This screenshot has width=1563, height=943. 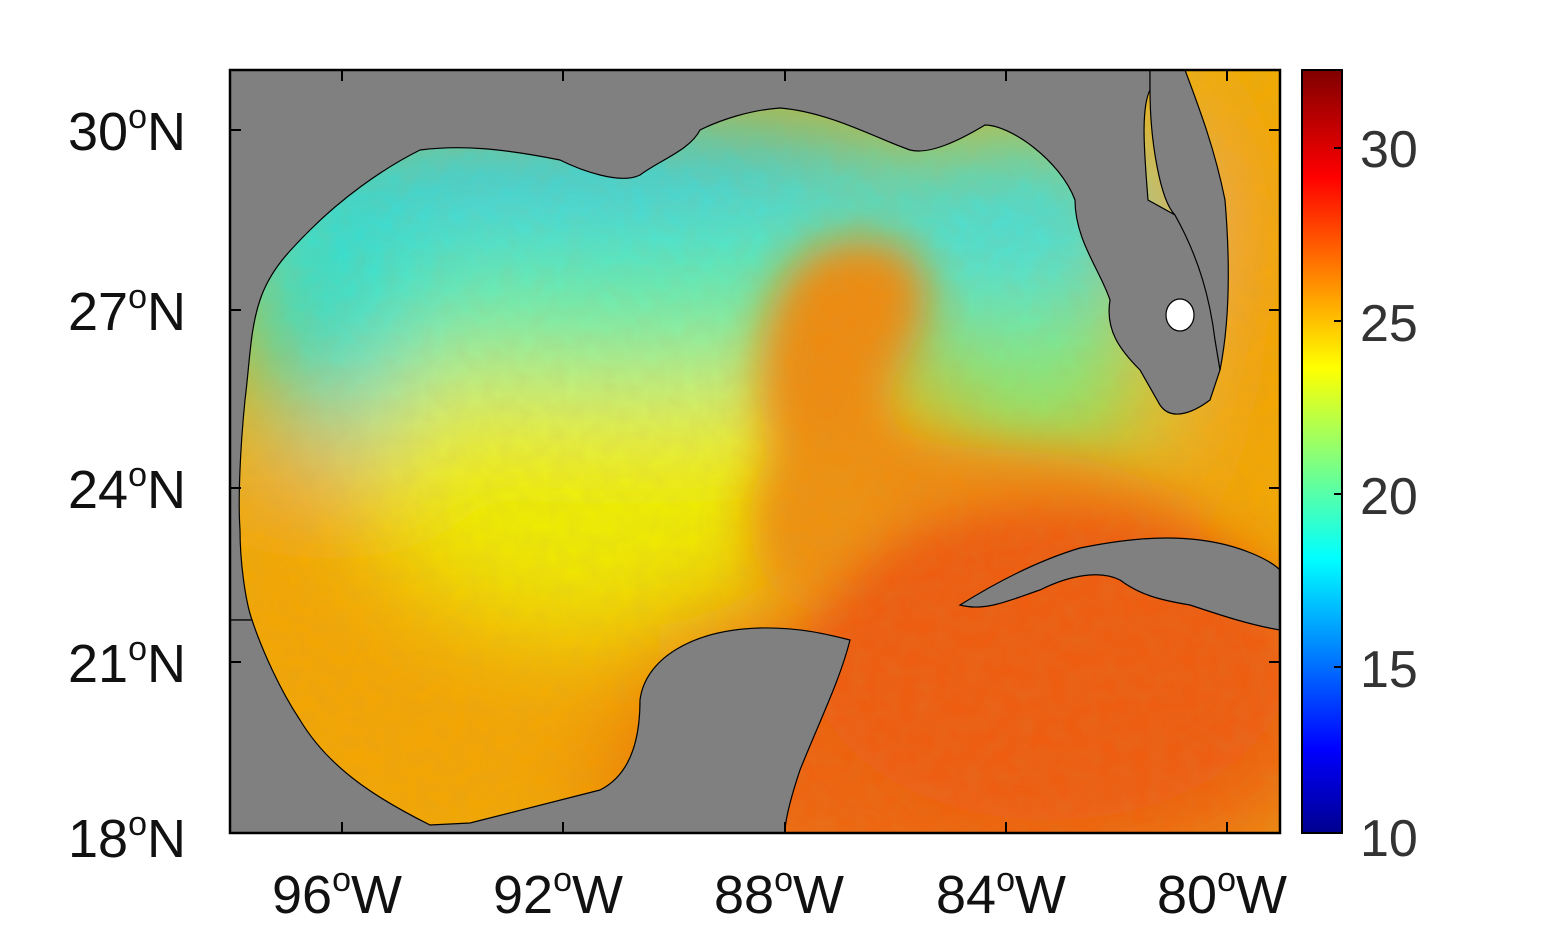 I want to click on south-florida-coast, so click(x=1189, y=220).